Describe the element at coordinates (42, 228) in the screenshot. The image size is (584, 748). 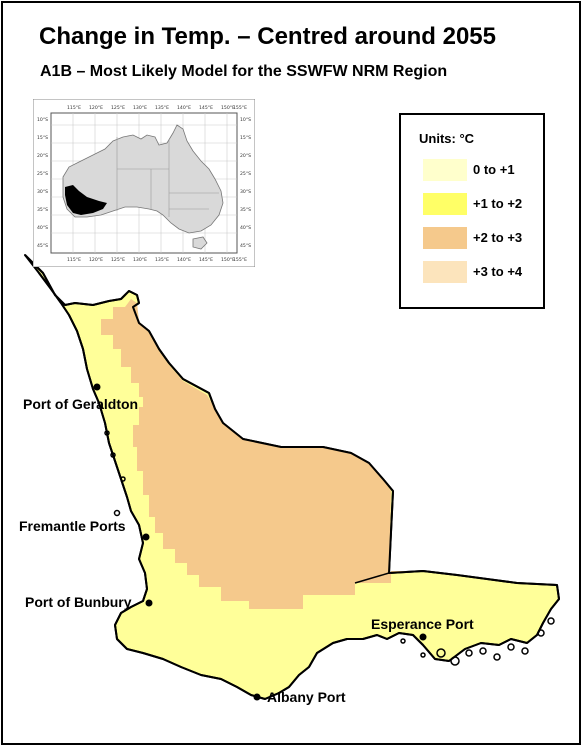
I see `inset-left-tick: 40°S` at that location.